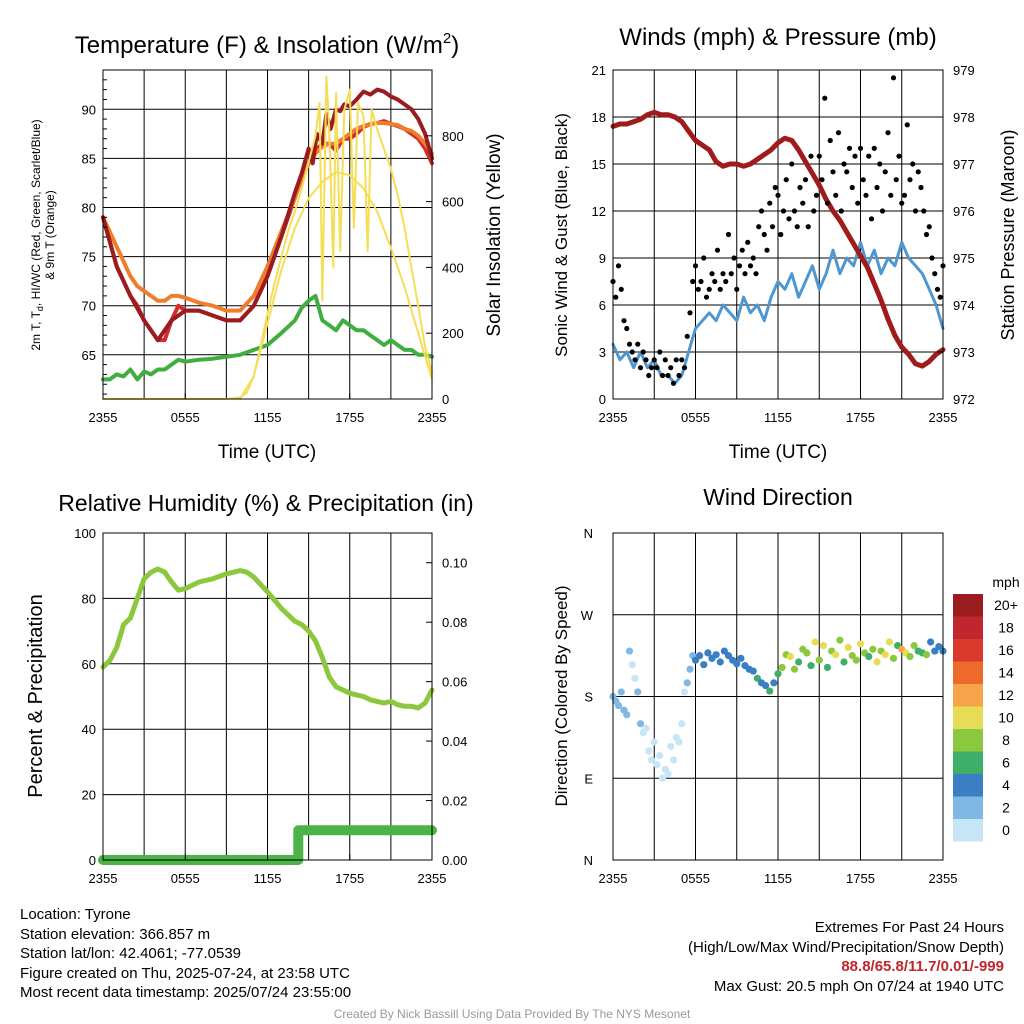 This screenshot has width=1024, height=1024. Describe the element at coordinates (89, 729) in the screenshot. I see `y-tick-label: 40` at that location.